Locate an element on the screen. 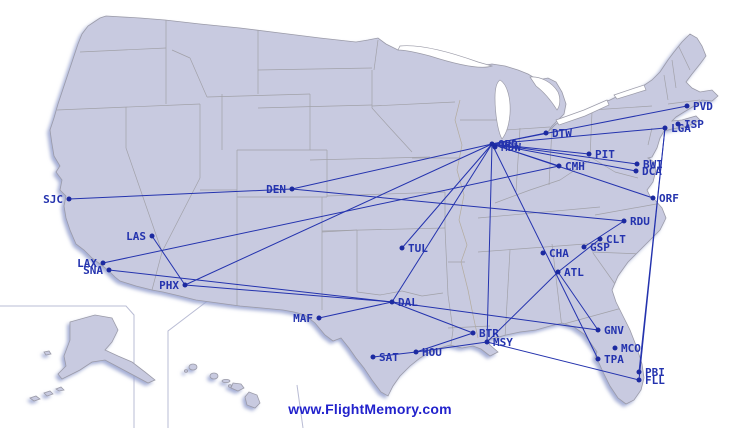 Image resolution: width=740 pixels, height=428 pixels. airport-label-GNV: GNV is located at coordinates (614, 330).